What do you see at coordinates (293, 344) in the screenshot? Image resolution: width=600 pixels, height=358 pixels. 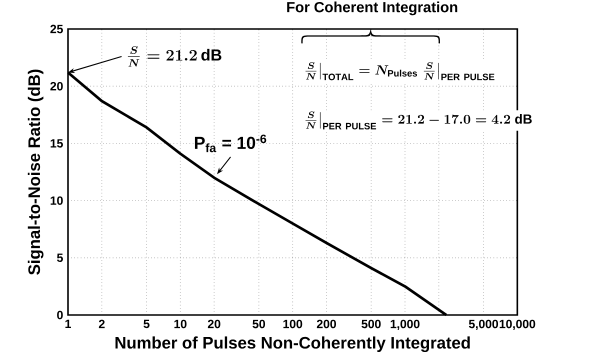 I see `x-axis-title: Number of Pulses Non-Coherently Integrated` at bounding box center [293, 344].